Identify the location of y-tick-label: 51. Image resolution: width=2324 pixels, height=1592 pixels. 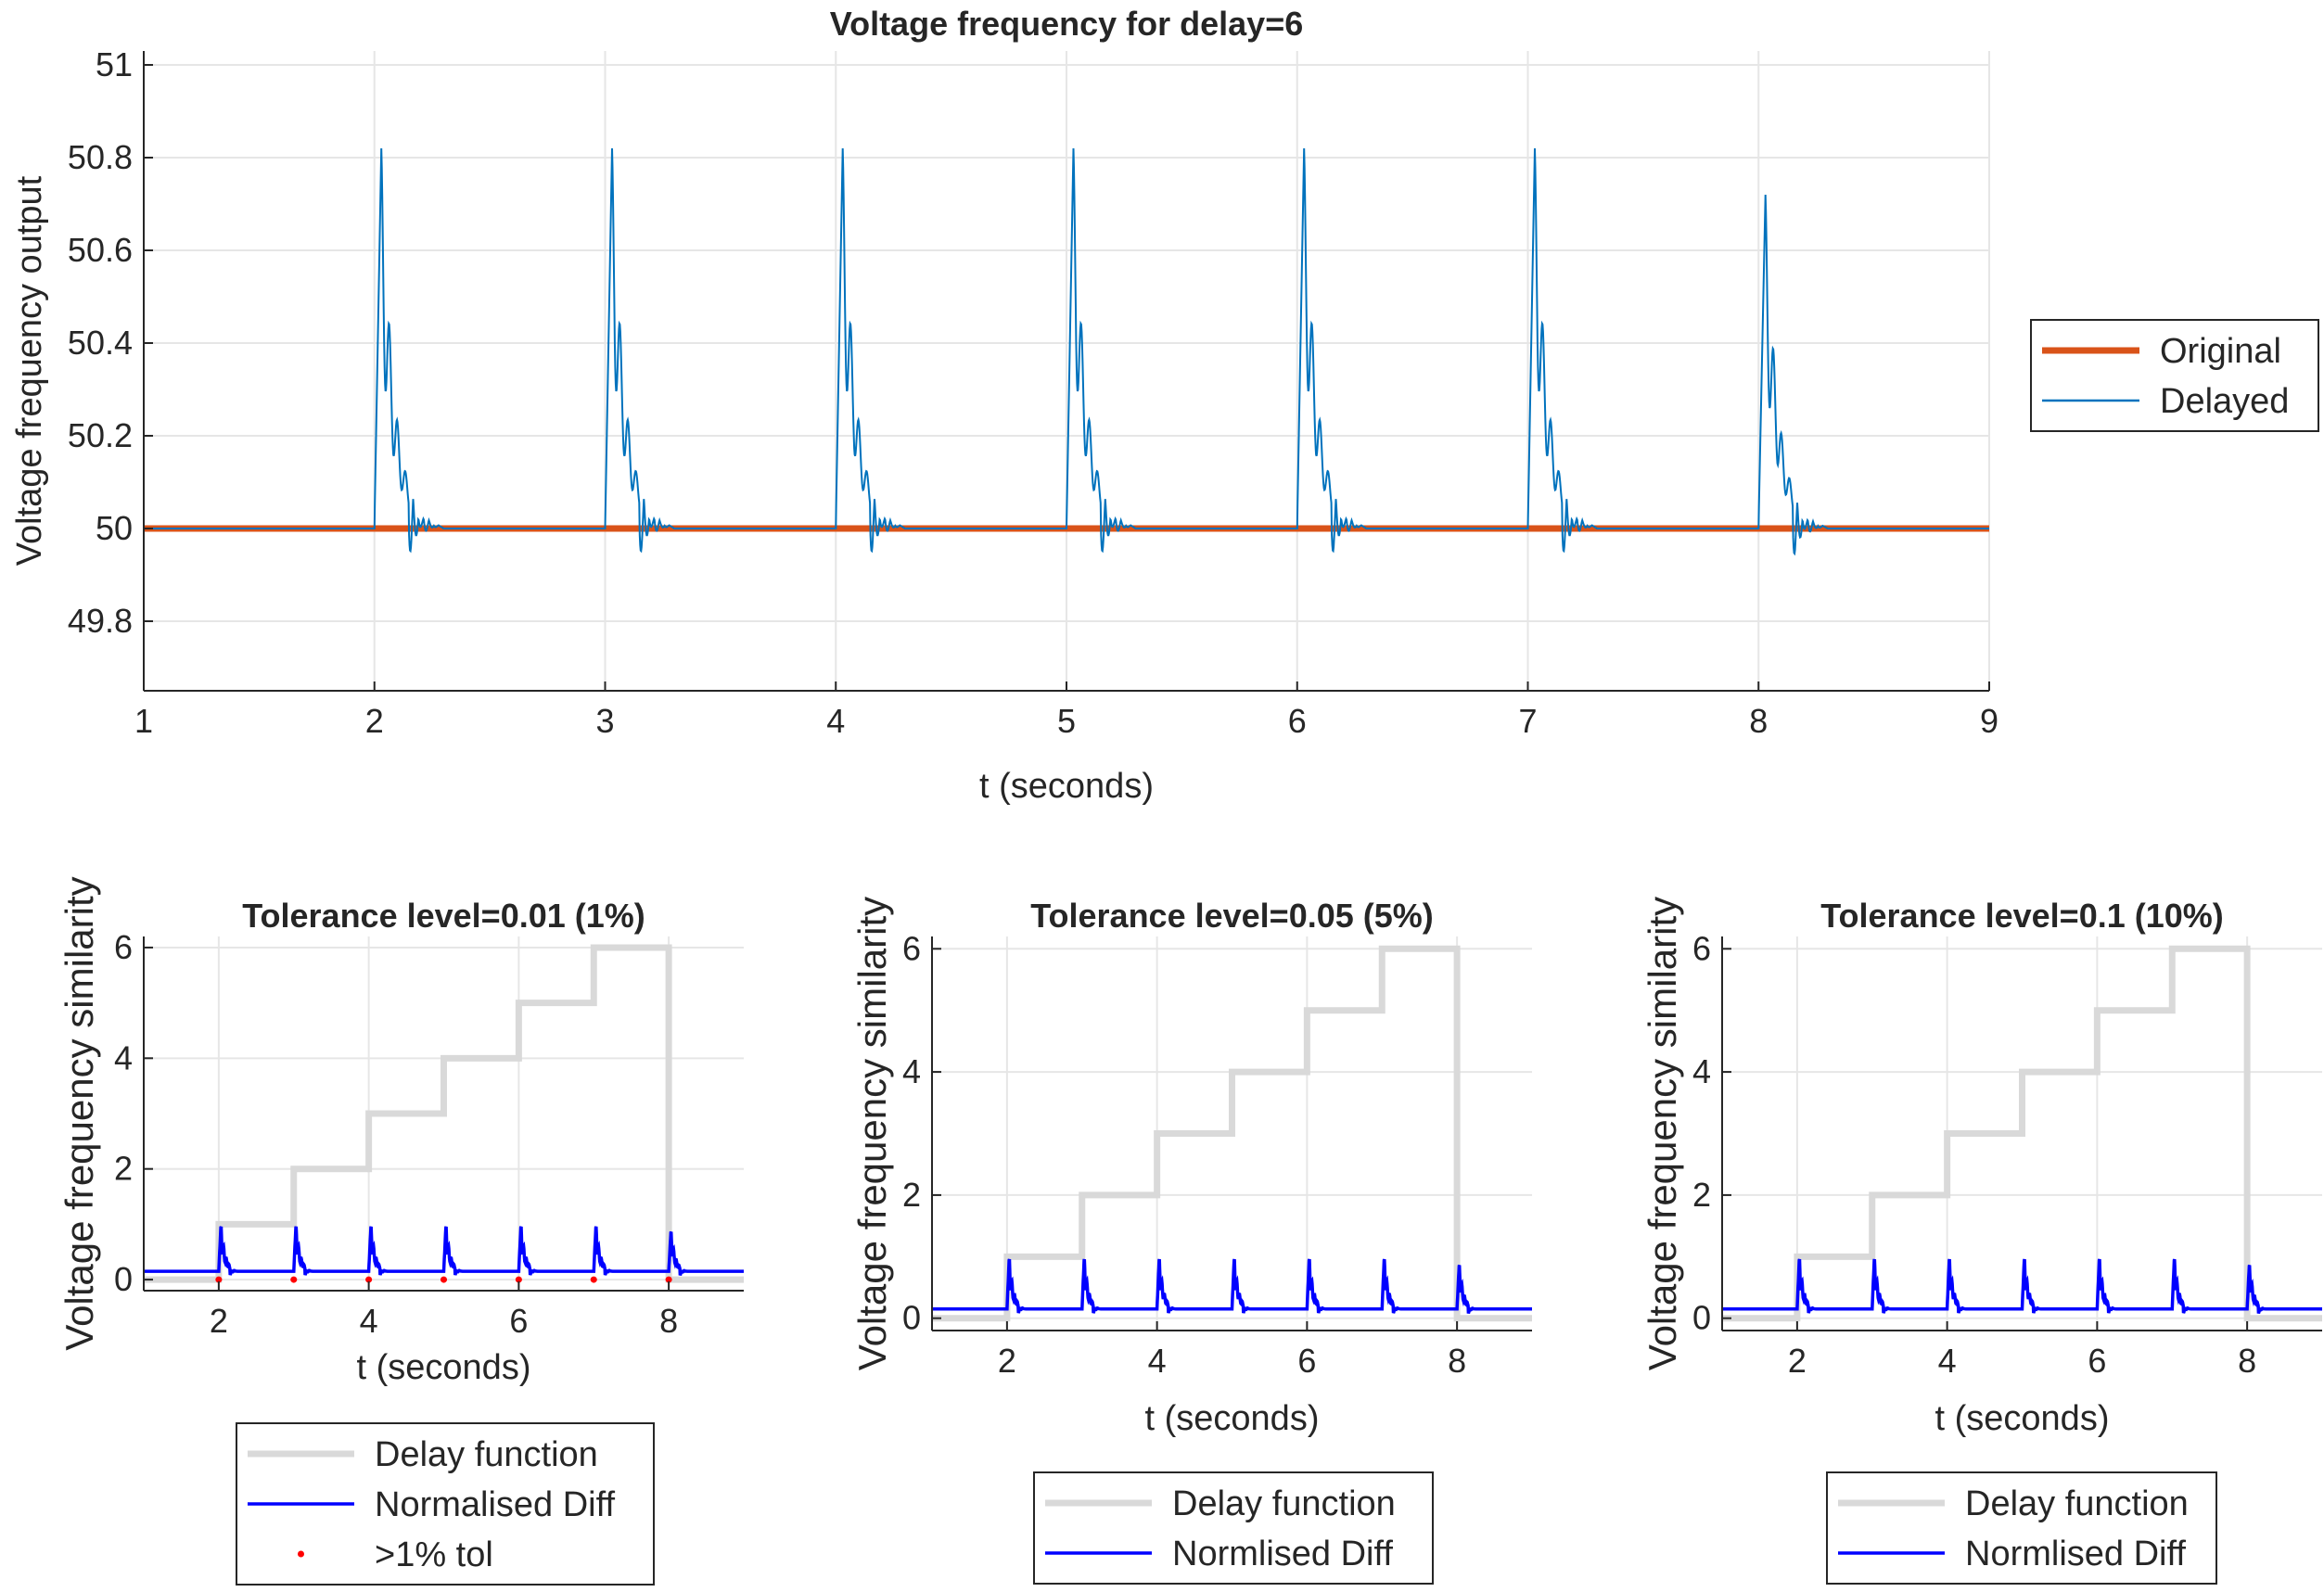
(115, 64).